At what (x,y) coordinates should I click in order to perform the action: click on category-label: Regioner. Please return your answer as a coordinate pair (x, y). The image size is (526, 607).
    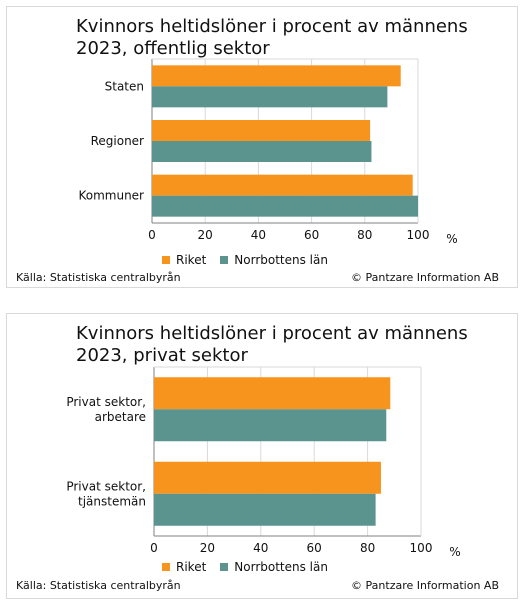
    Looking at the image, I should click on (117, 141).